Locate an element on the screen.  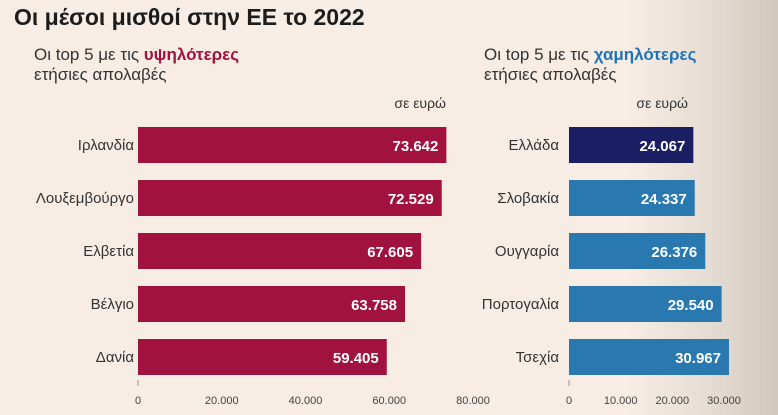
low-category-label: Σλοβακία is located at coordinates (528, 198).